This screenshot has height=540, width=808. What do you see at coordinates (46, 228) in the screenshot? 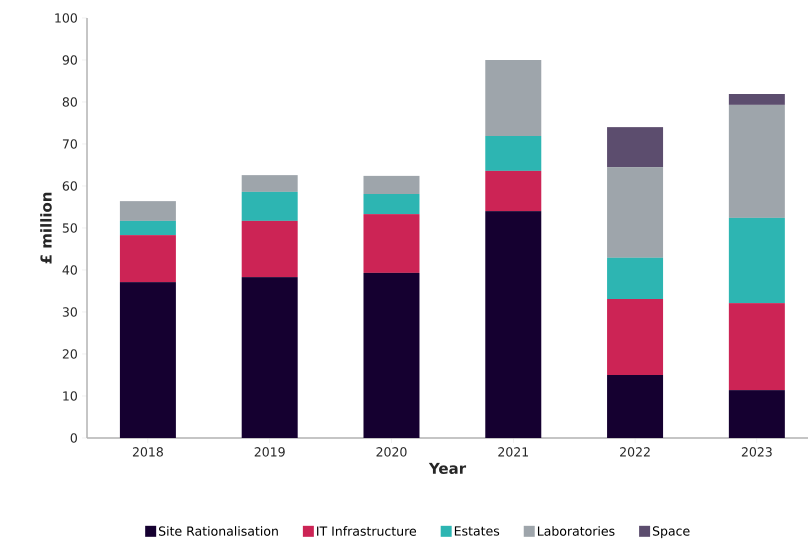
I see `y-axis-title: £ million` at bounding box center [46, 228].